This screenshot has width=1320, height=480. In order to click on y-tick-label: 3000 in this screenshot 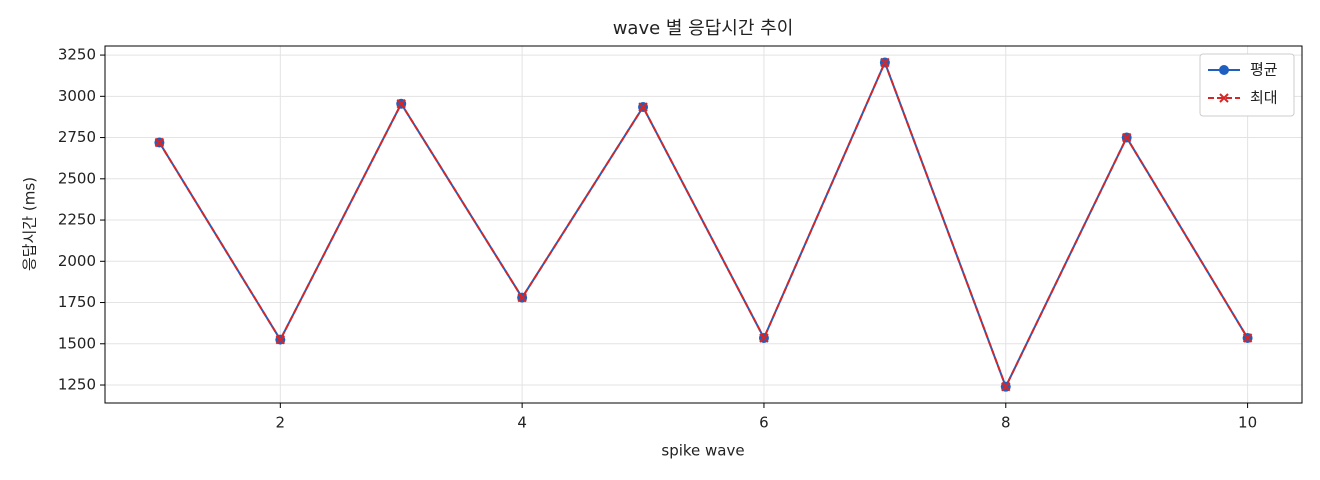, I will do `click(77, 96)`.